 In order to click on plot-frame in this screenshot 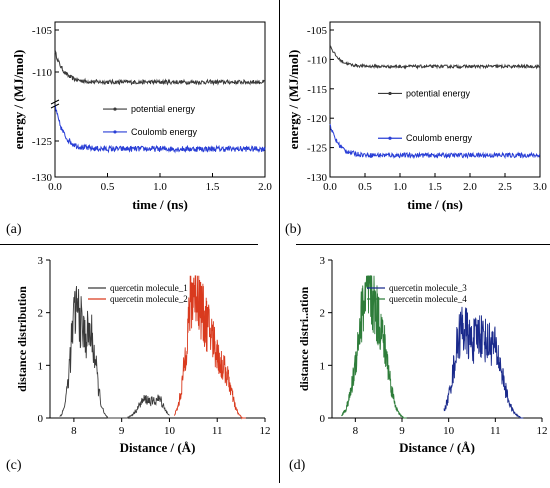, I will do `click(160, 99)`.